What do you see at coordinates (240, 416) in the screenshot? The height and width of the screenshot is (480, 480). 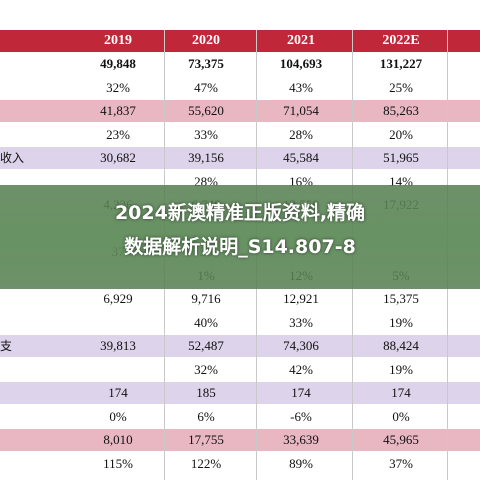 I see `table-row: 0% 6% -6% 0%` at bounding box center [240, 416].